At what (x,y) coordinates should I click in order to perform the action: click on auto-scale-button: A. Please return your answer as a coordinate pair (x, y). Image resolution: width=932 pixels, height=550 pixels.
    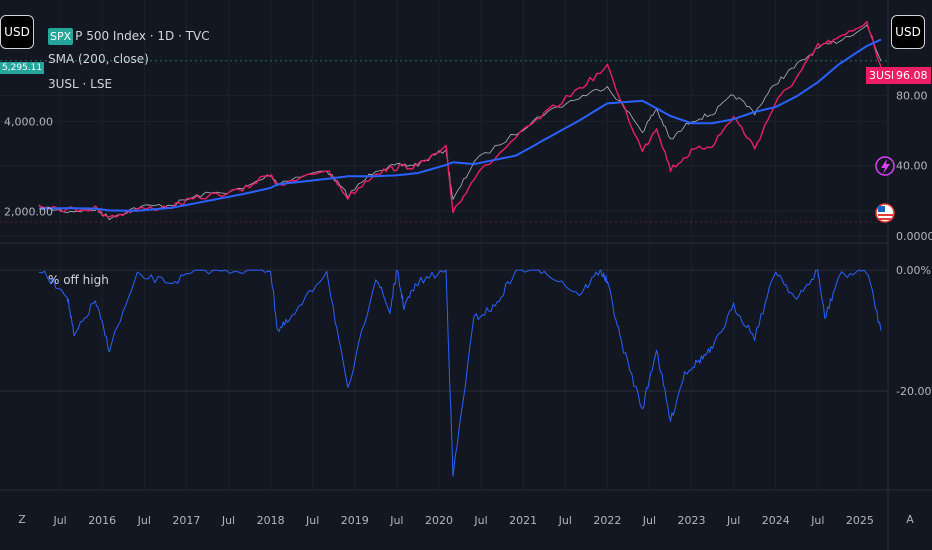
    Looking at the image, I should click on (910, 519).